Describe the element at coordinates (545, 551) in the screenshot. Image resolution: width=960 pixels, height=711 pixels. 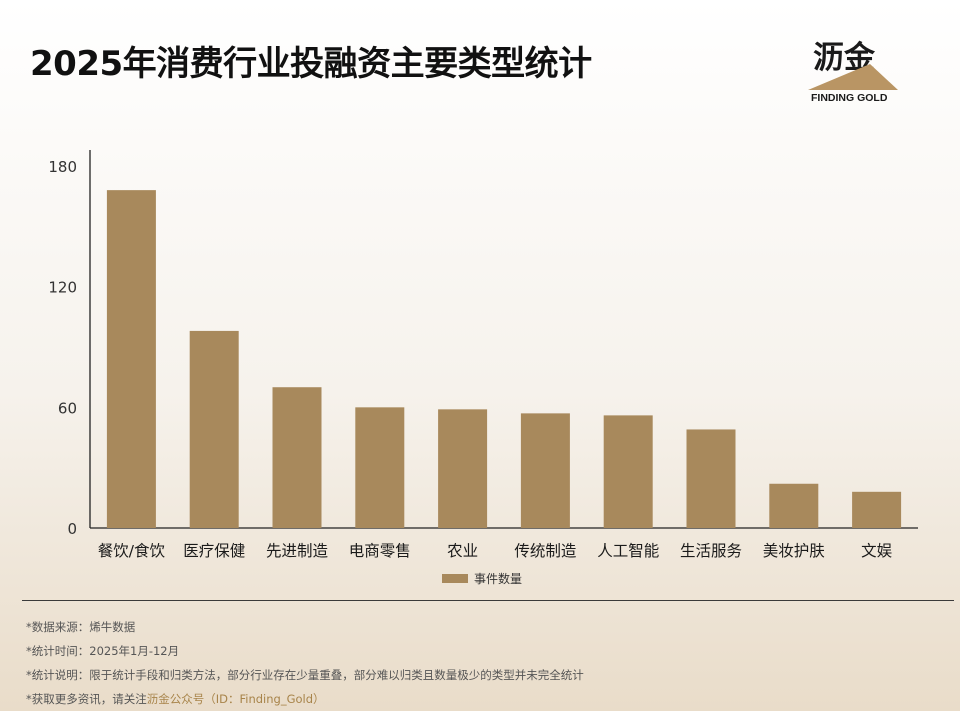
I see `x-tick-label: 传统制造` at that location.